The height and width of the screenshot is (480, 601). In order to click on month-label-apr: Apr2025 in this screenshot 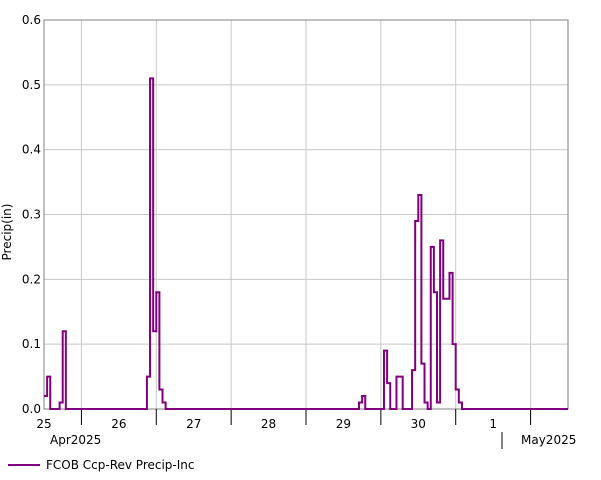, I will do `click(75, 440)`.